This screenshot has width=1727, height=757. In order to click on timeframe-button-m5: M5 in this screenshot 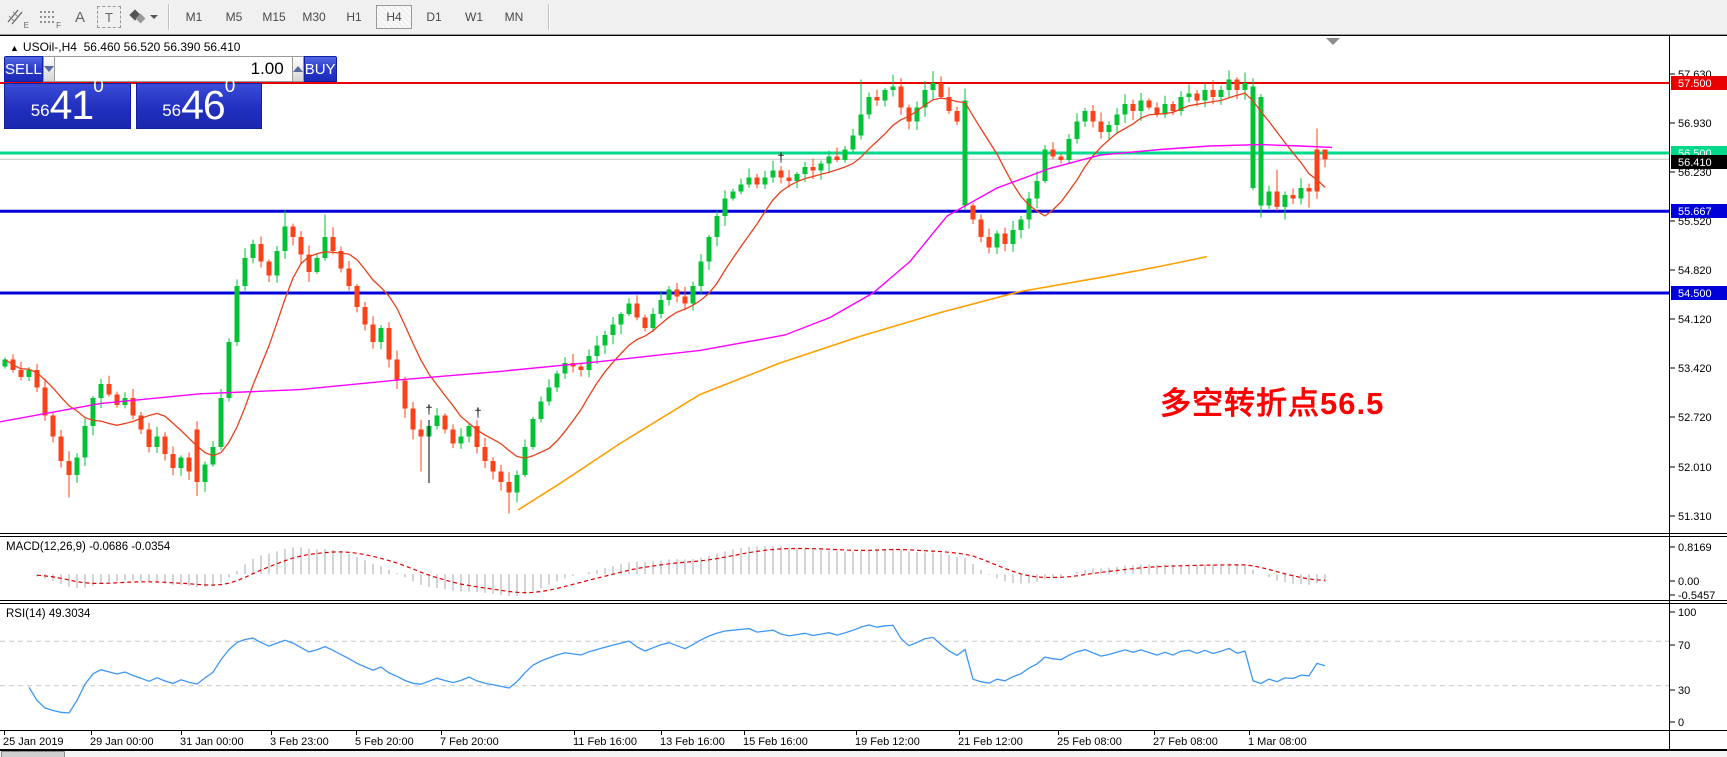, I will do `click(234, 17)`.